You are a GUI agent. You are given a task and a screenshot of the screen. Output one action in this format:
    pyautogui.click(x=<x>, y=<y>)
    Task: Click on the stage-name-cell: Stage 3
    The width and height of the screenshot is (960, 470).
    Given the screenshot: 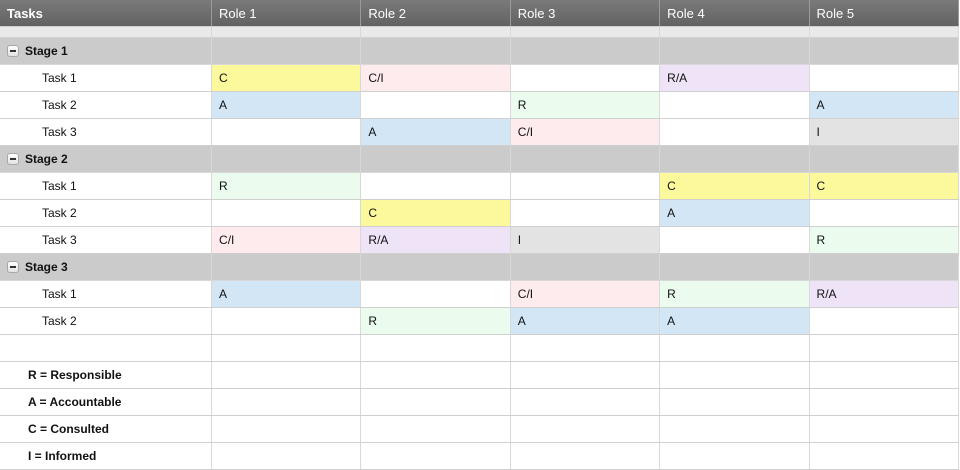 What is the action you would take?
    pyautogui.click(x=106, y=267)
    